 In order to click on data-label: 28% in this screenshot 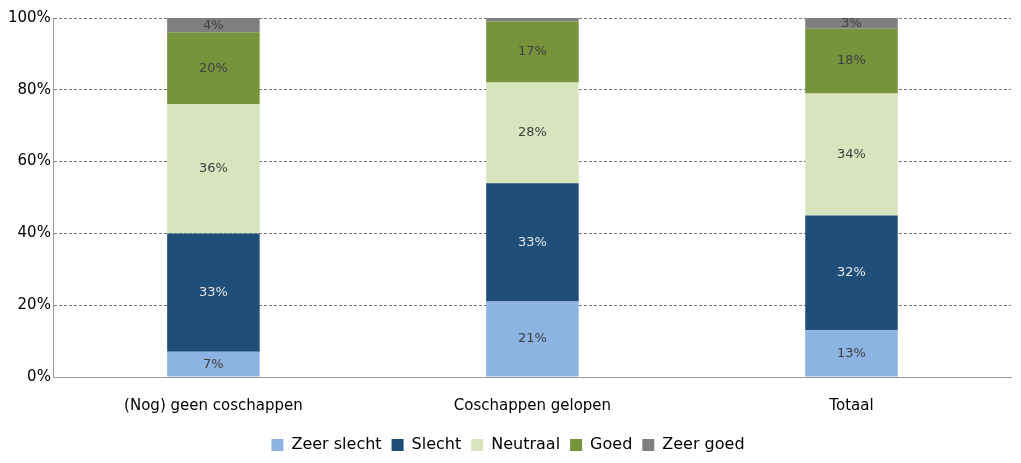, I will do `click(532, 132)`.